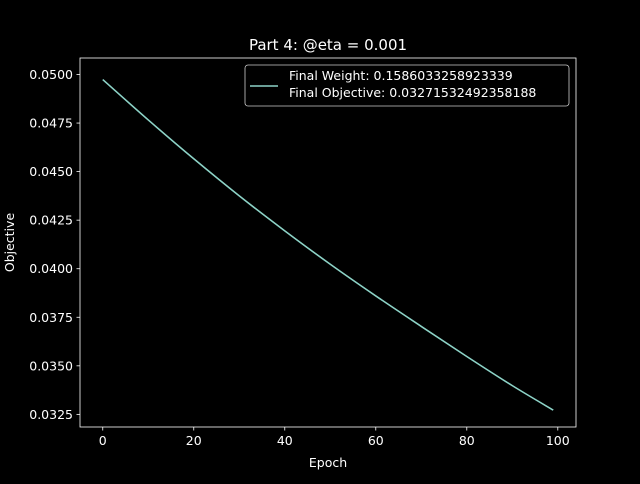 This screenshot has height=484, width=640. Describe the element at coordinates (51, 268) in the screenshot. I see `y-tick-label: 0.0400` at that location.